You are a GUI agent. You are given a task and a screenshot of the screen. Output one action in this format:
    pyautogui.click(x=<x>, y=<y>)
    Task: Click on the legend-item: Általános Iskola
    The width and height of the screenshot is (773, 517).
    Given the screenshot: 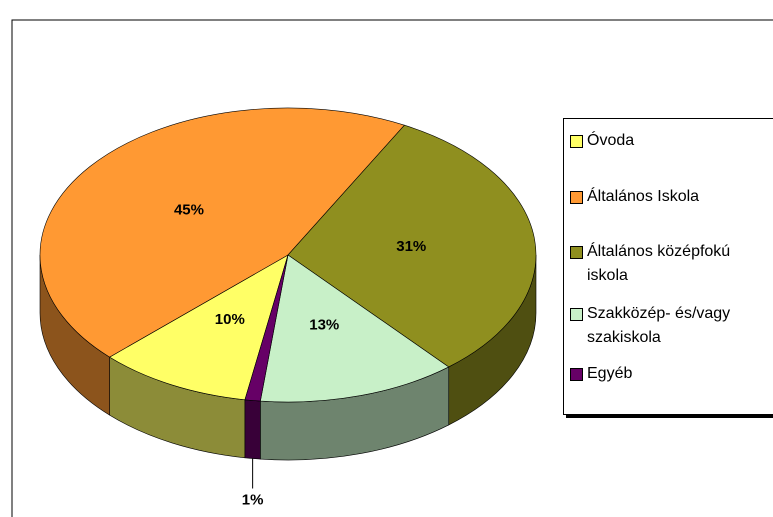 What is the action you would take?
    pyautogui.click(x=670, y=197)
    